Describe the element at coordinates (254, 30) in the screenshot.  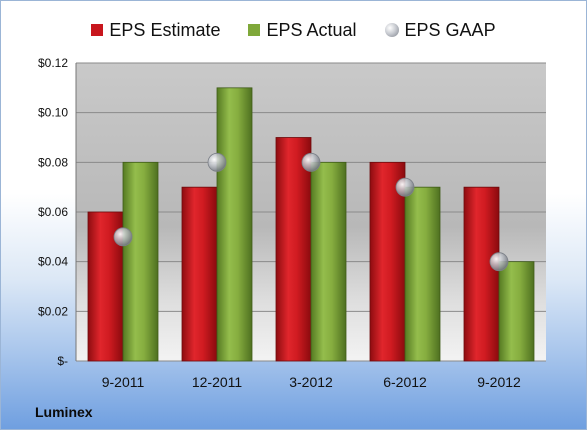
I see `legend-swatch-actual` at that location.